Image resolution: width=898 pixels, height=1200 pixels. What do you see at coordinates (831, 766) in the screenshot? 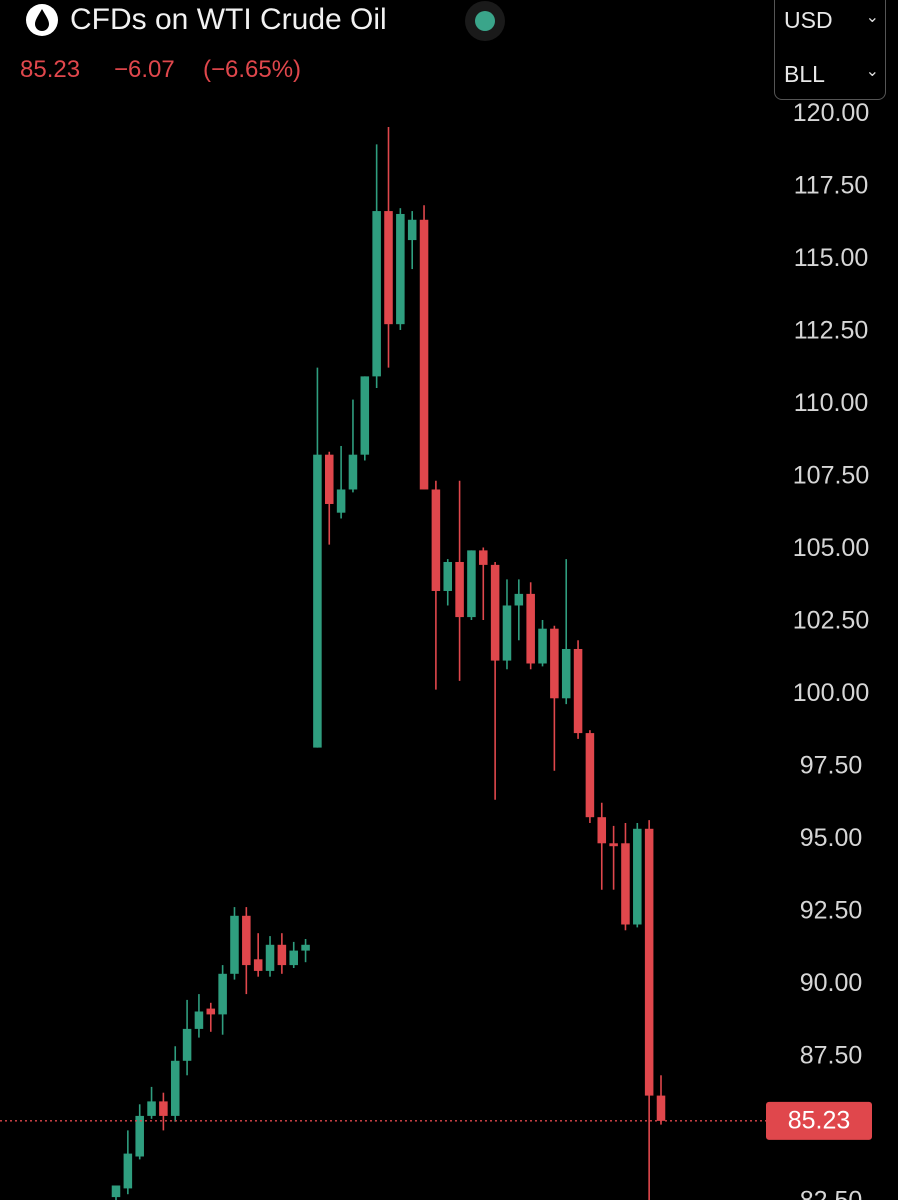
I see `y-tick-label: 97.50` at bounding box center [831, 766].